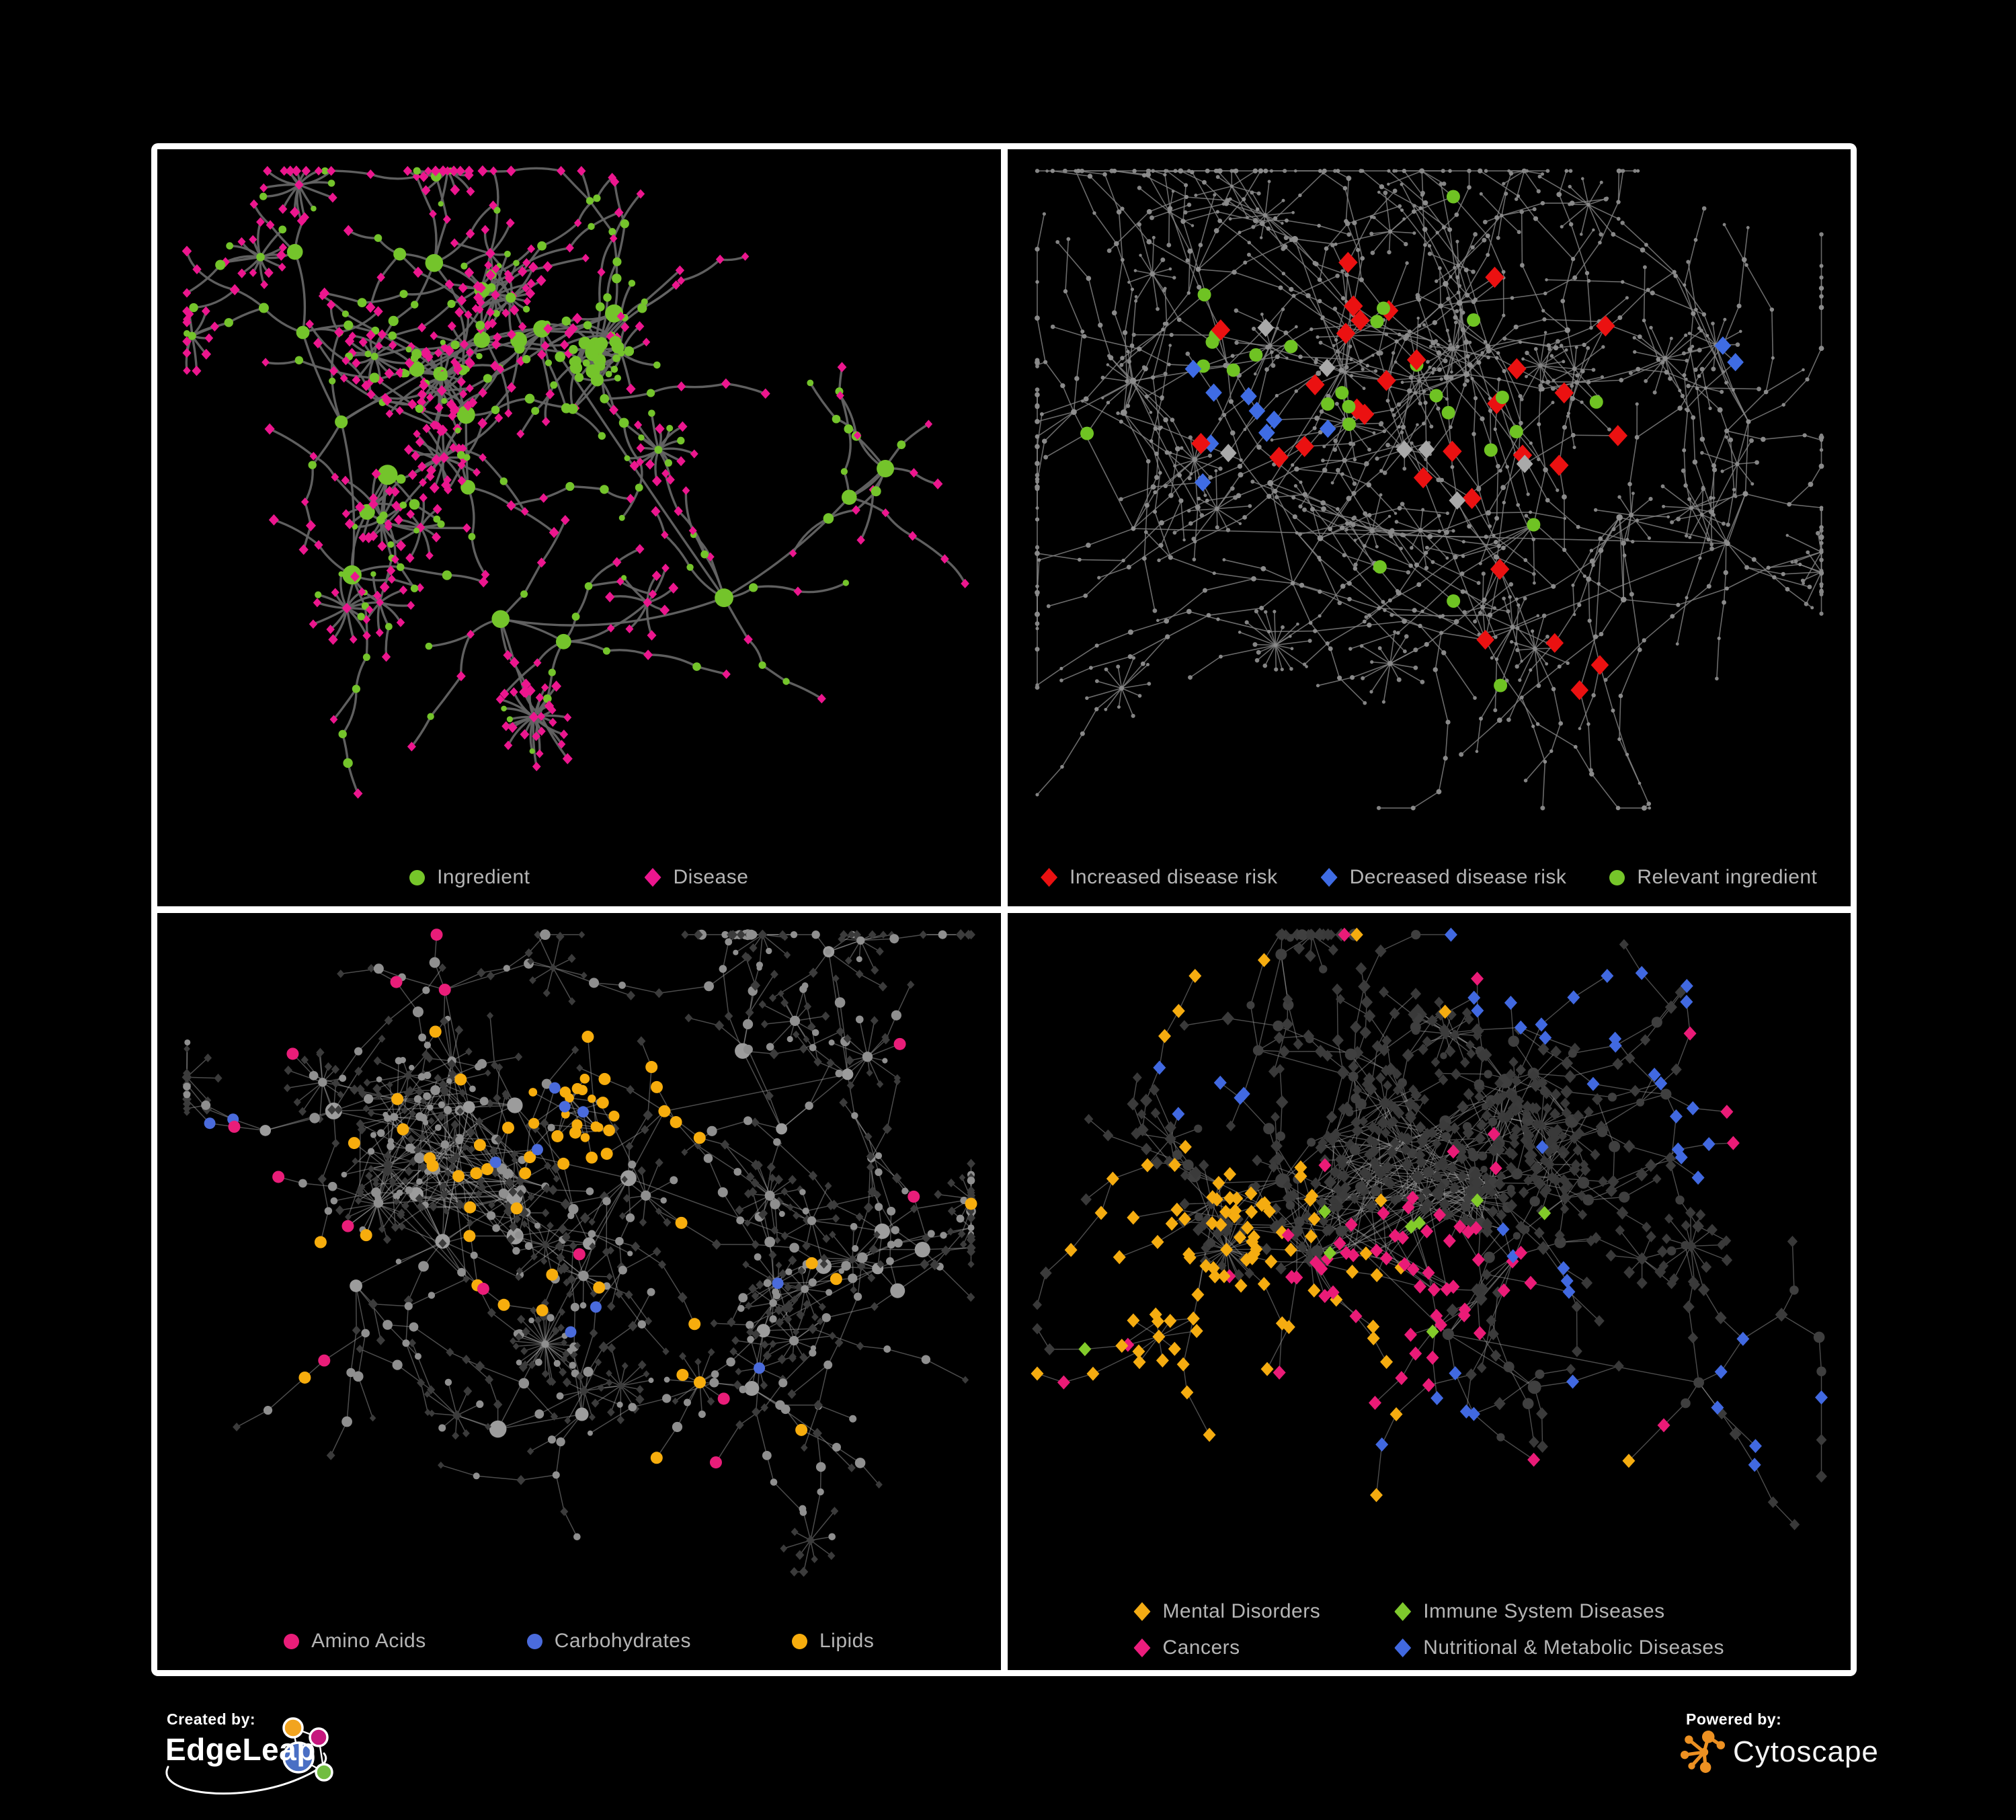  What do you see at coordinates (1241, 1611) in the screenshot?
I see `legend-label: Mental Disorders` at bounding box center [1241, 1611].